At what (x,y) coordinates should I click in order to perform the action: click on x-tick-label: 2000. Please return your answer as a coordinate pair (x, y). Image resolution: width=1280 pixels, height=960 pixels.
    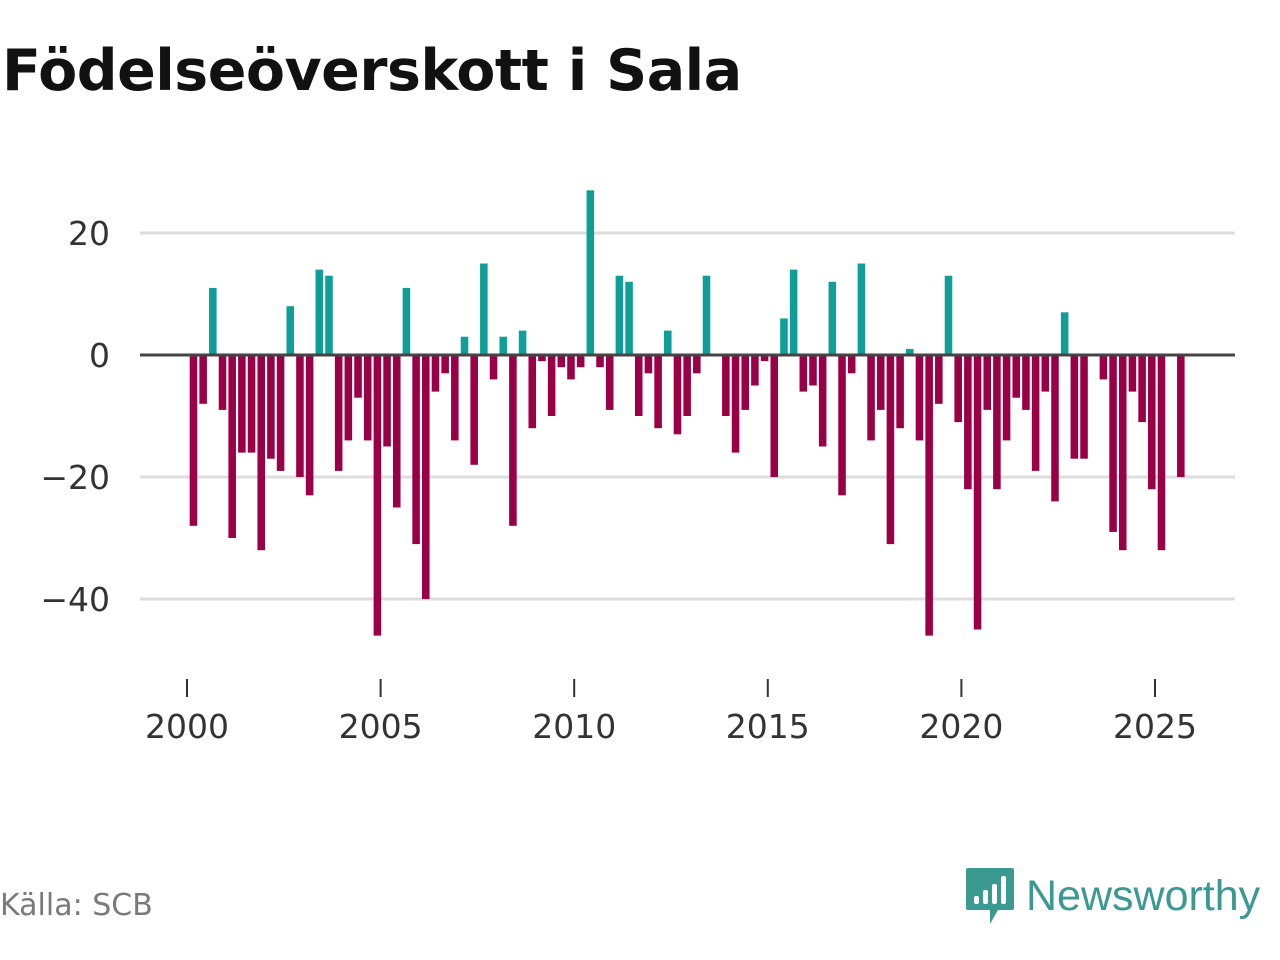
    Looking at the image, I should click on (187, 726).